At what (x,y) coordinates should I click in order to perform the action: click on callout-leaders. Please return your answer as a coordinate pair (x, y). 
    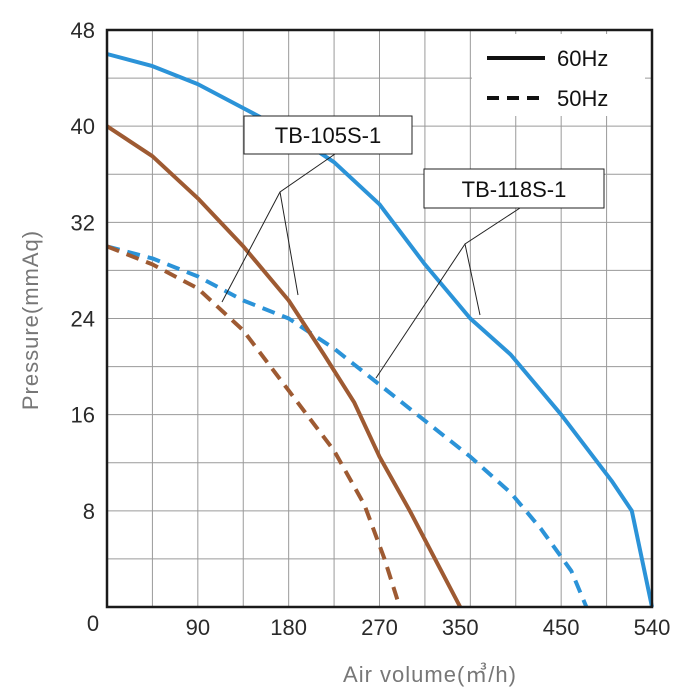
    Looking at the image, I should click on (371, 266).